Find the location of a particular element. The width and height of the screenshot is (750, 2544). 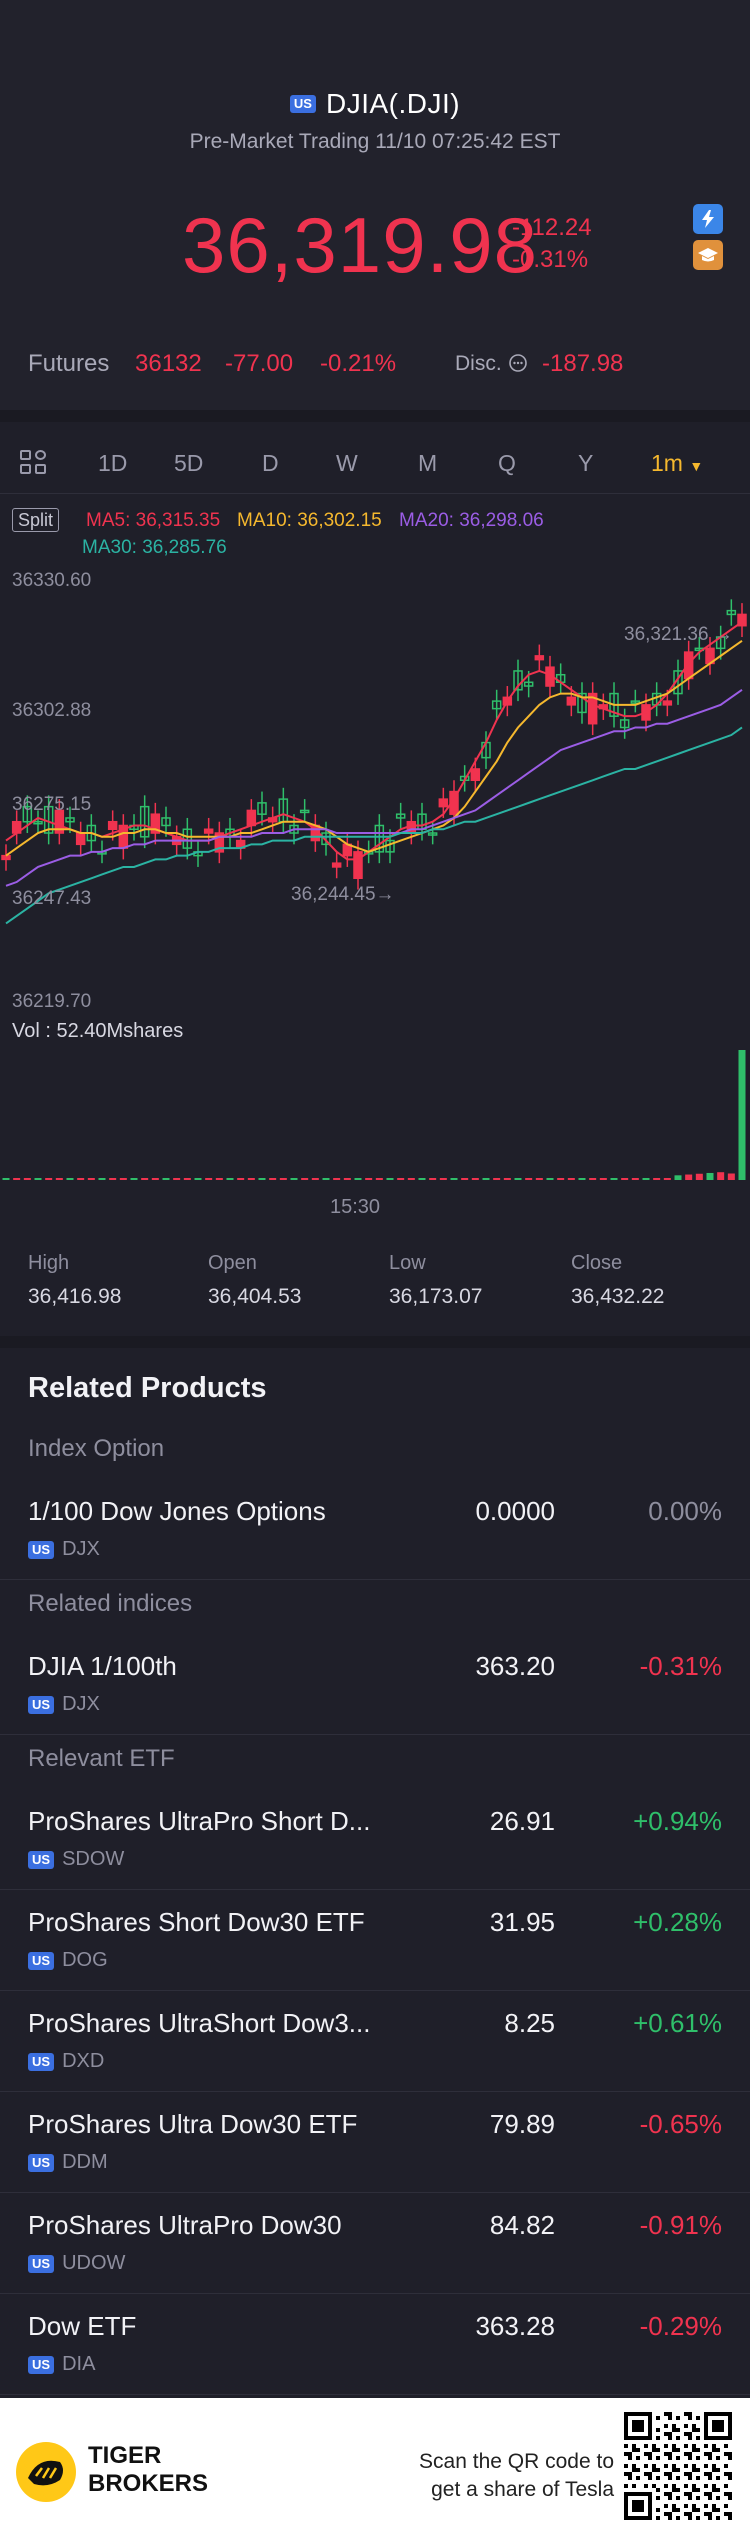

ticker-code: DXD is located at coordinates (83, 2061).